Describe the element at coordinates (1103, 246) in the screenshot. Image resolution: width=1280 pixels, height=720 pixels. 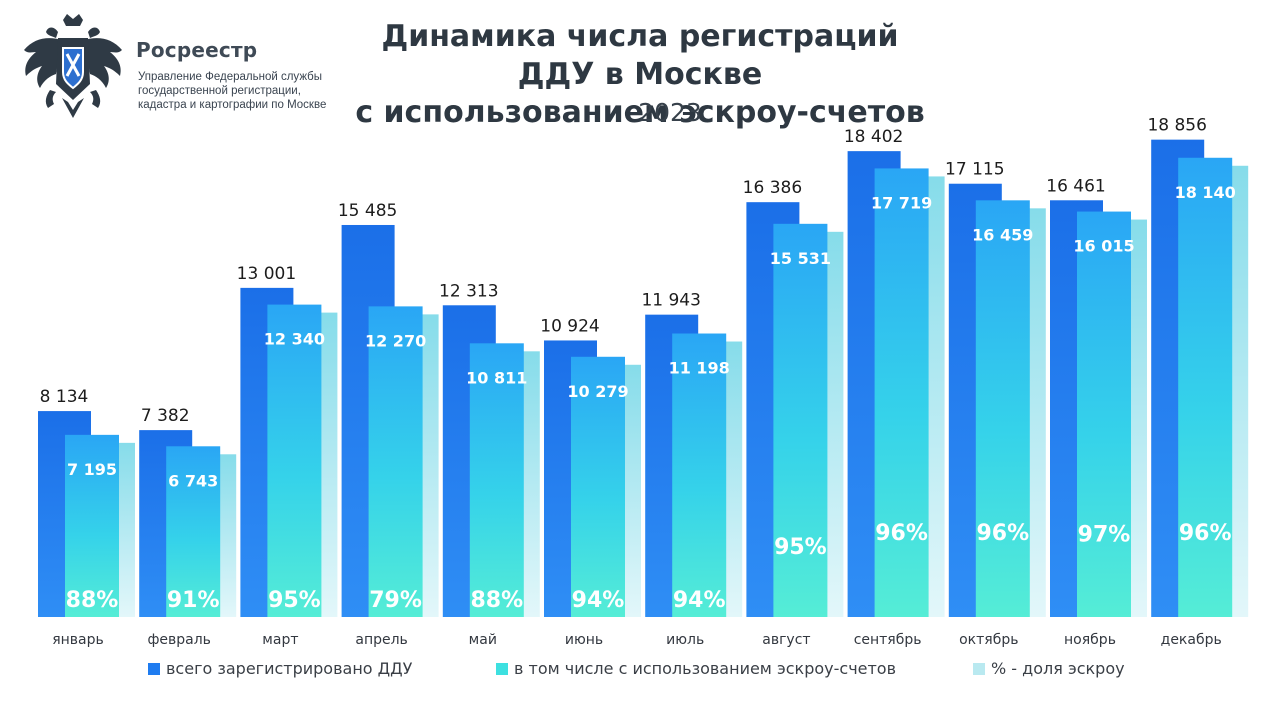
I see `escrow-value-label: 16 015` at that location.